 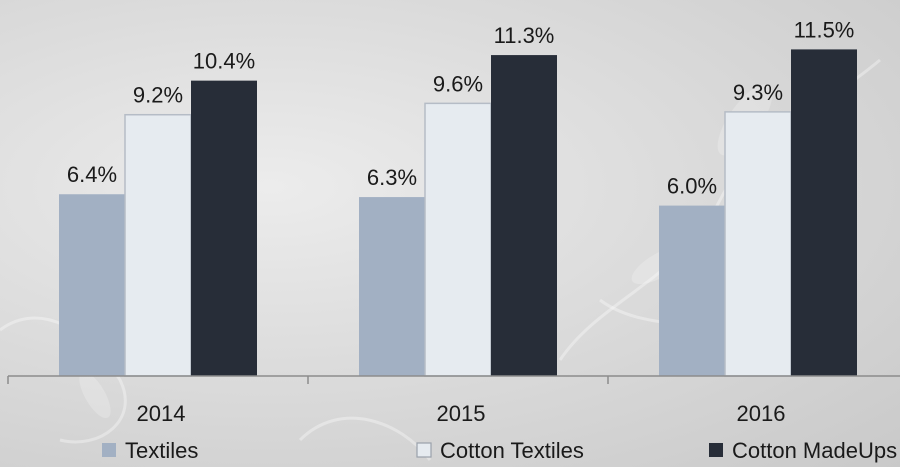 What do you see at coordinates (512, 450) in the screenshot?
I see `legend-label-cotton-textiles: Cotton Textiles` at bounding box center [512, 450].